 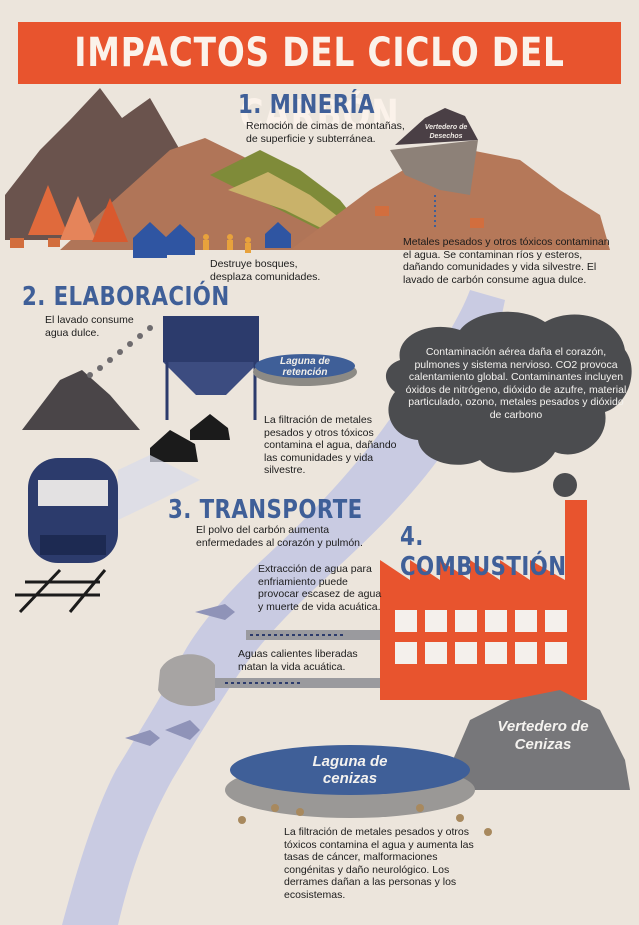 What do you see at coordinates (81, 400) in the screenshot?
I see `coal-pile` at bounding box center [81, 400].